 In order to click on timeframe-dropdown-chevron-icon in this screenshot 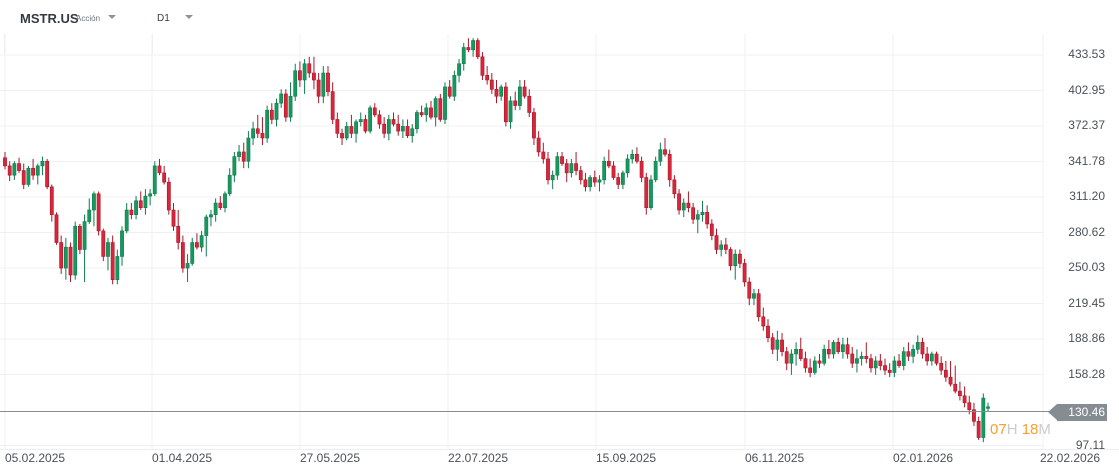, I will do `click(189, 17)`.